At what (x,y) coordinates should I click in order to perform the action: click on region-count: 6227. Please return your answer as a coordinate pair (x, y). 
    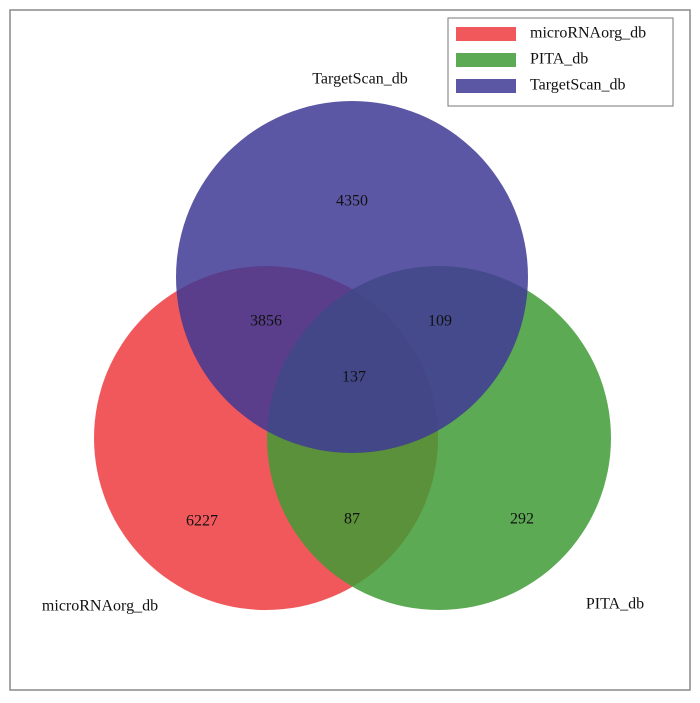
    Looking at the image, I should click on (202, 521).